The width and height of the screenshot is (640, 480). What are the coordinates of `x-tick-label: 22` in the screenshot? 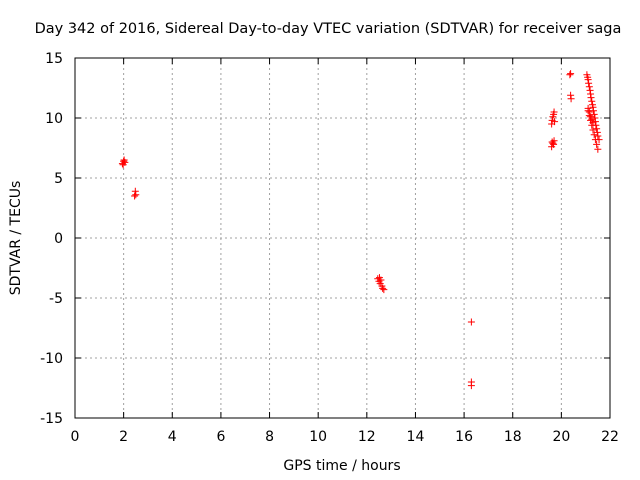 It's located at (610, 437).